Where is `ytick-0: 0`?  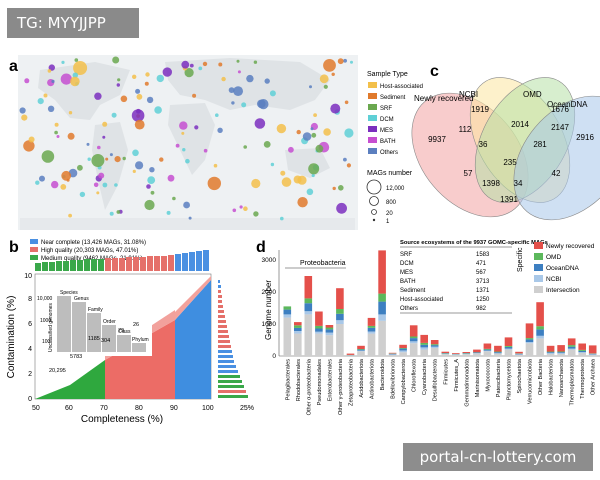
ytick-0: 0 is located at coordinates (30, 399).